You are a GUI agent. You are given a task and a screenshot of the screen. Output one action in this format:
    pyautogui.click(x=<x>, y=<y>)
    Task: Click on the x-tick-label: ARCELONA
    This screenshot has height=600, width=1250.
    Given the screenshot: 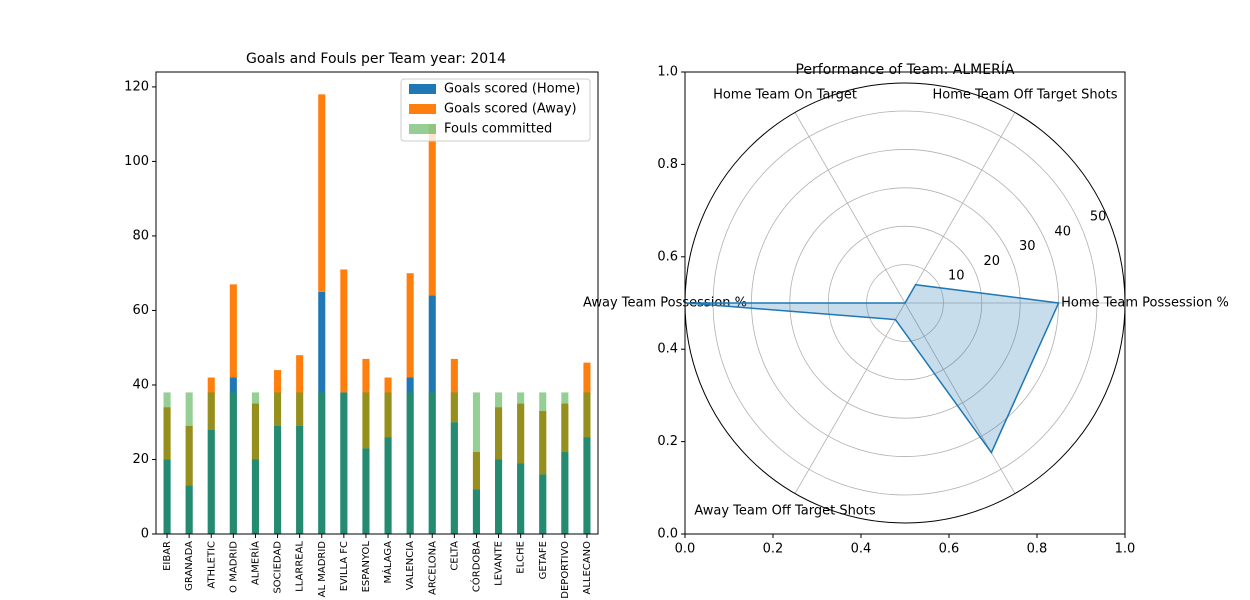 What is the action you would take?
    pyautogui.click(x=432, y=568)
    